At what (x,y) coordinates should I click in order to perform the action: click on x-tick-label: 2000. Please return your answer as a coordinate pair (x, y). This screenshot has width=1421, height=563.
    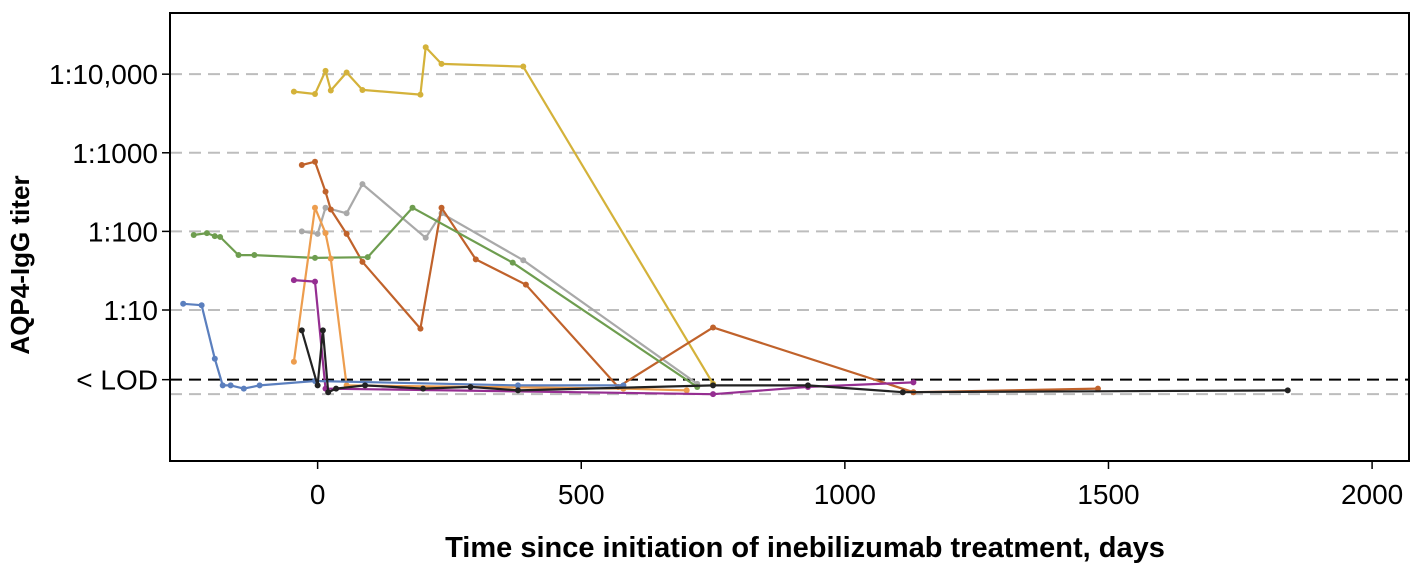
    Looking at the image, I should click on (1372, 494).